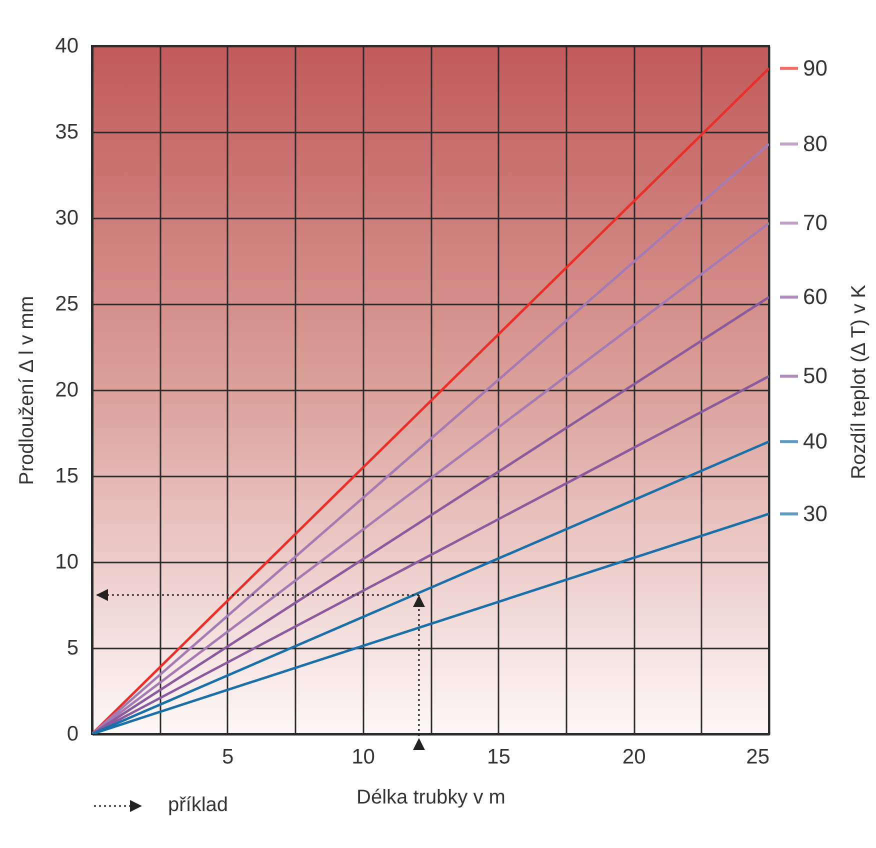  Describe the element at coordinates (27, 390) in the screenshot. I see `y-axis-title: Prodloužení Δ l v mm` at that location.